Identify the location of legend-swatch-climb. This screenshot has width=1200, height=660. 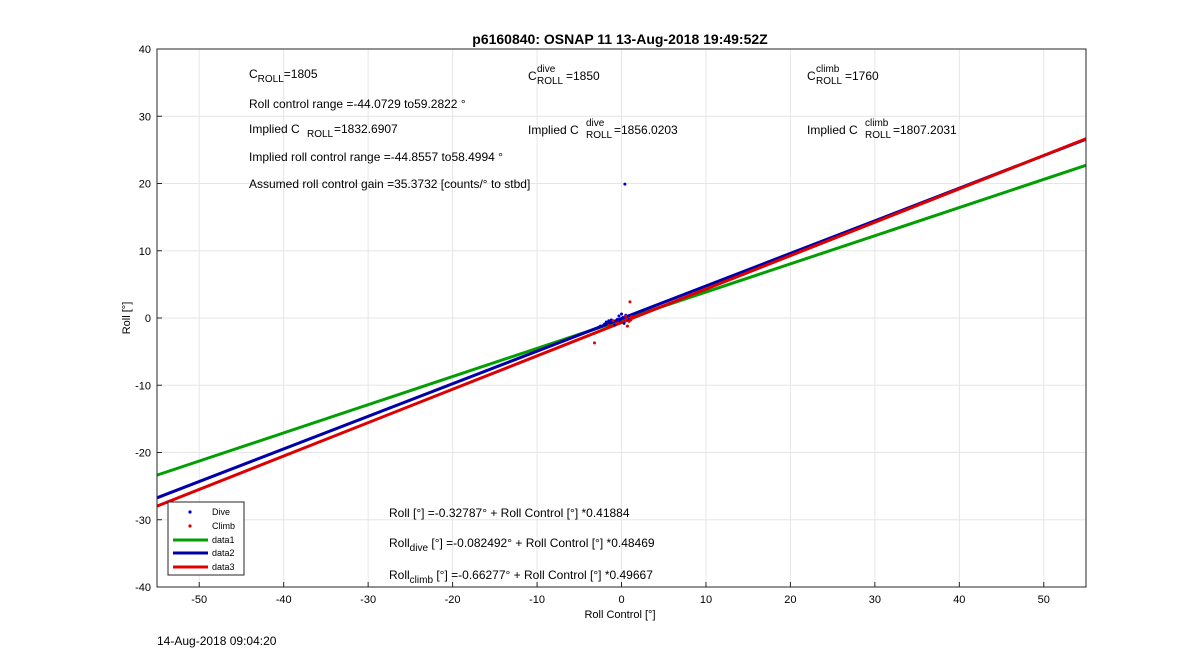
(190, 526).